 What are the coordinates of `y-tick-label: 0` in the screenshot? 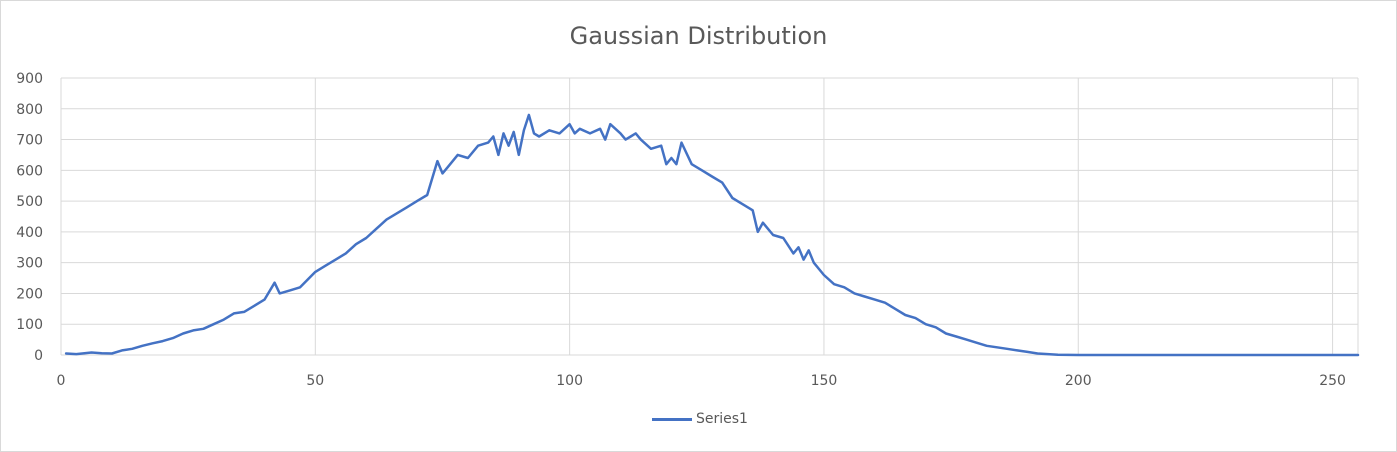 It's located at (38, 356).